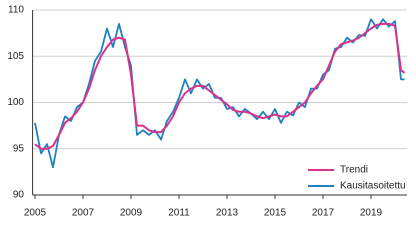 The height and width of the screenshot is (240, 416). Describe the element at coordinates (179, 213) in the screenshot. I see `x-tick-label: 2011` at that location.